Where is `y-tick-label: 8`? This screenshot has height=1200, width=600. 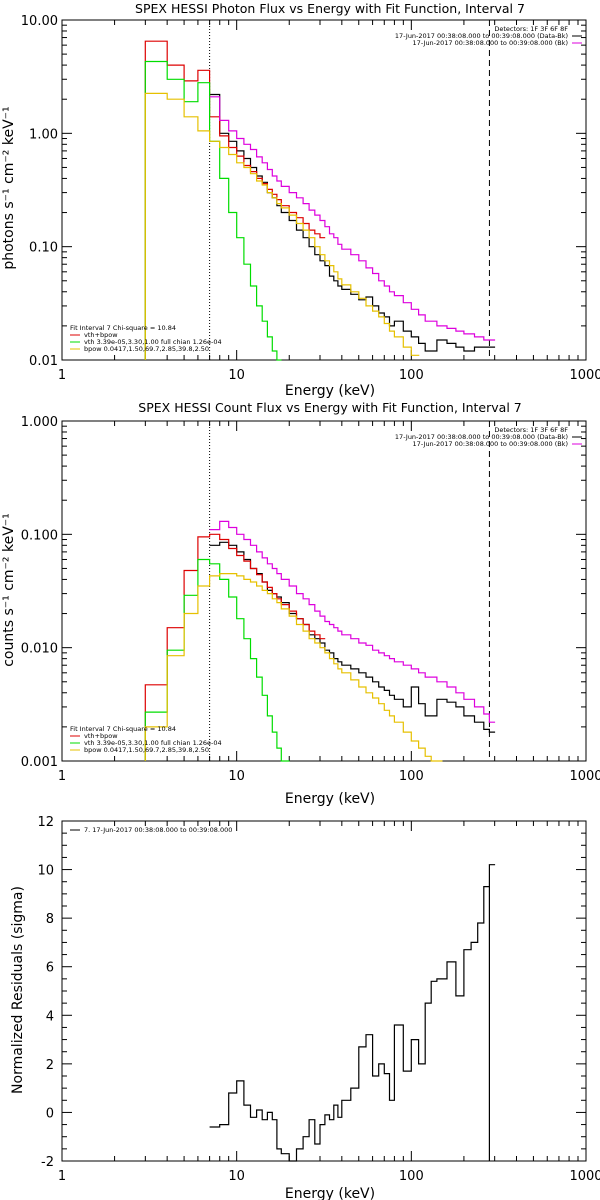 y-tick-label: 8 is located at coordinates (50, 919).